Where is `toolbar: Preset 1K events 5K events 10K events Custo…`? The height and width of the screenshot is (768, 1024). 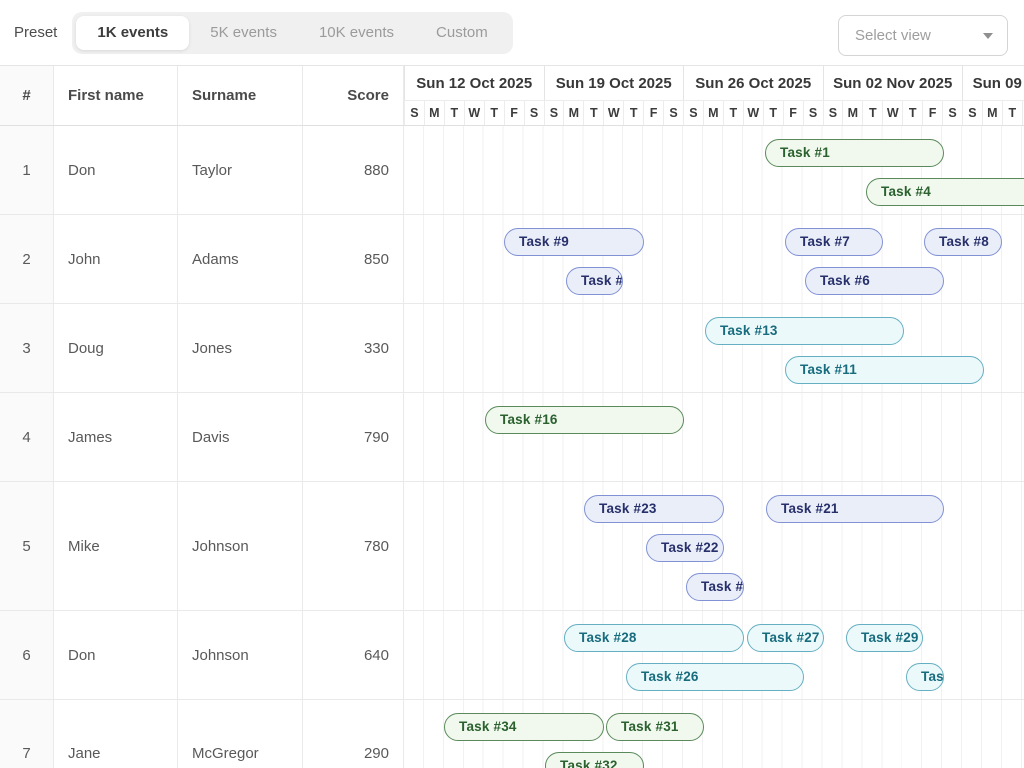
toolbar: Preset 1K events 5K events 10K events Custo… is located at coordinates (512, 32).